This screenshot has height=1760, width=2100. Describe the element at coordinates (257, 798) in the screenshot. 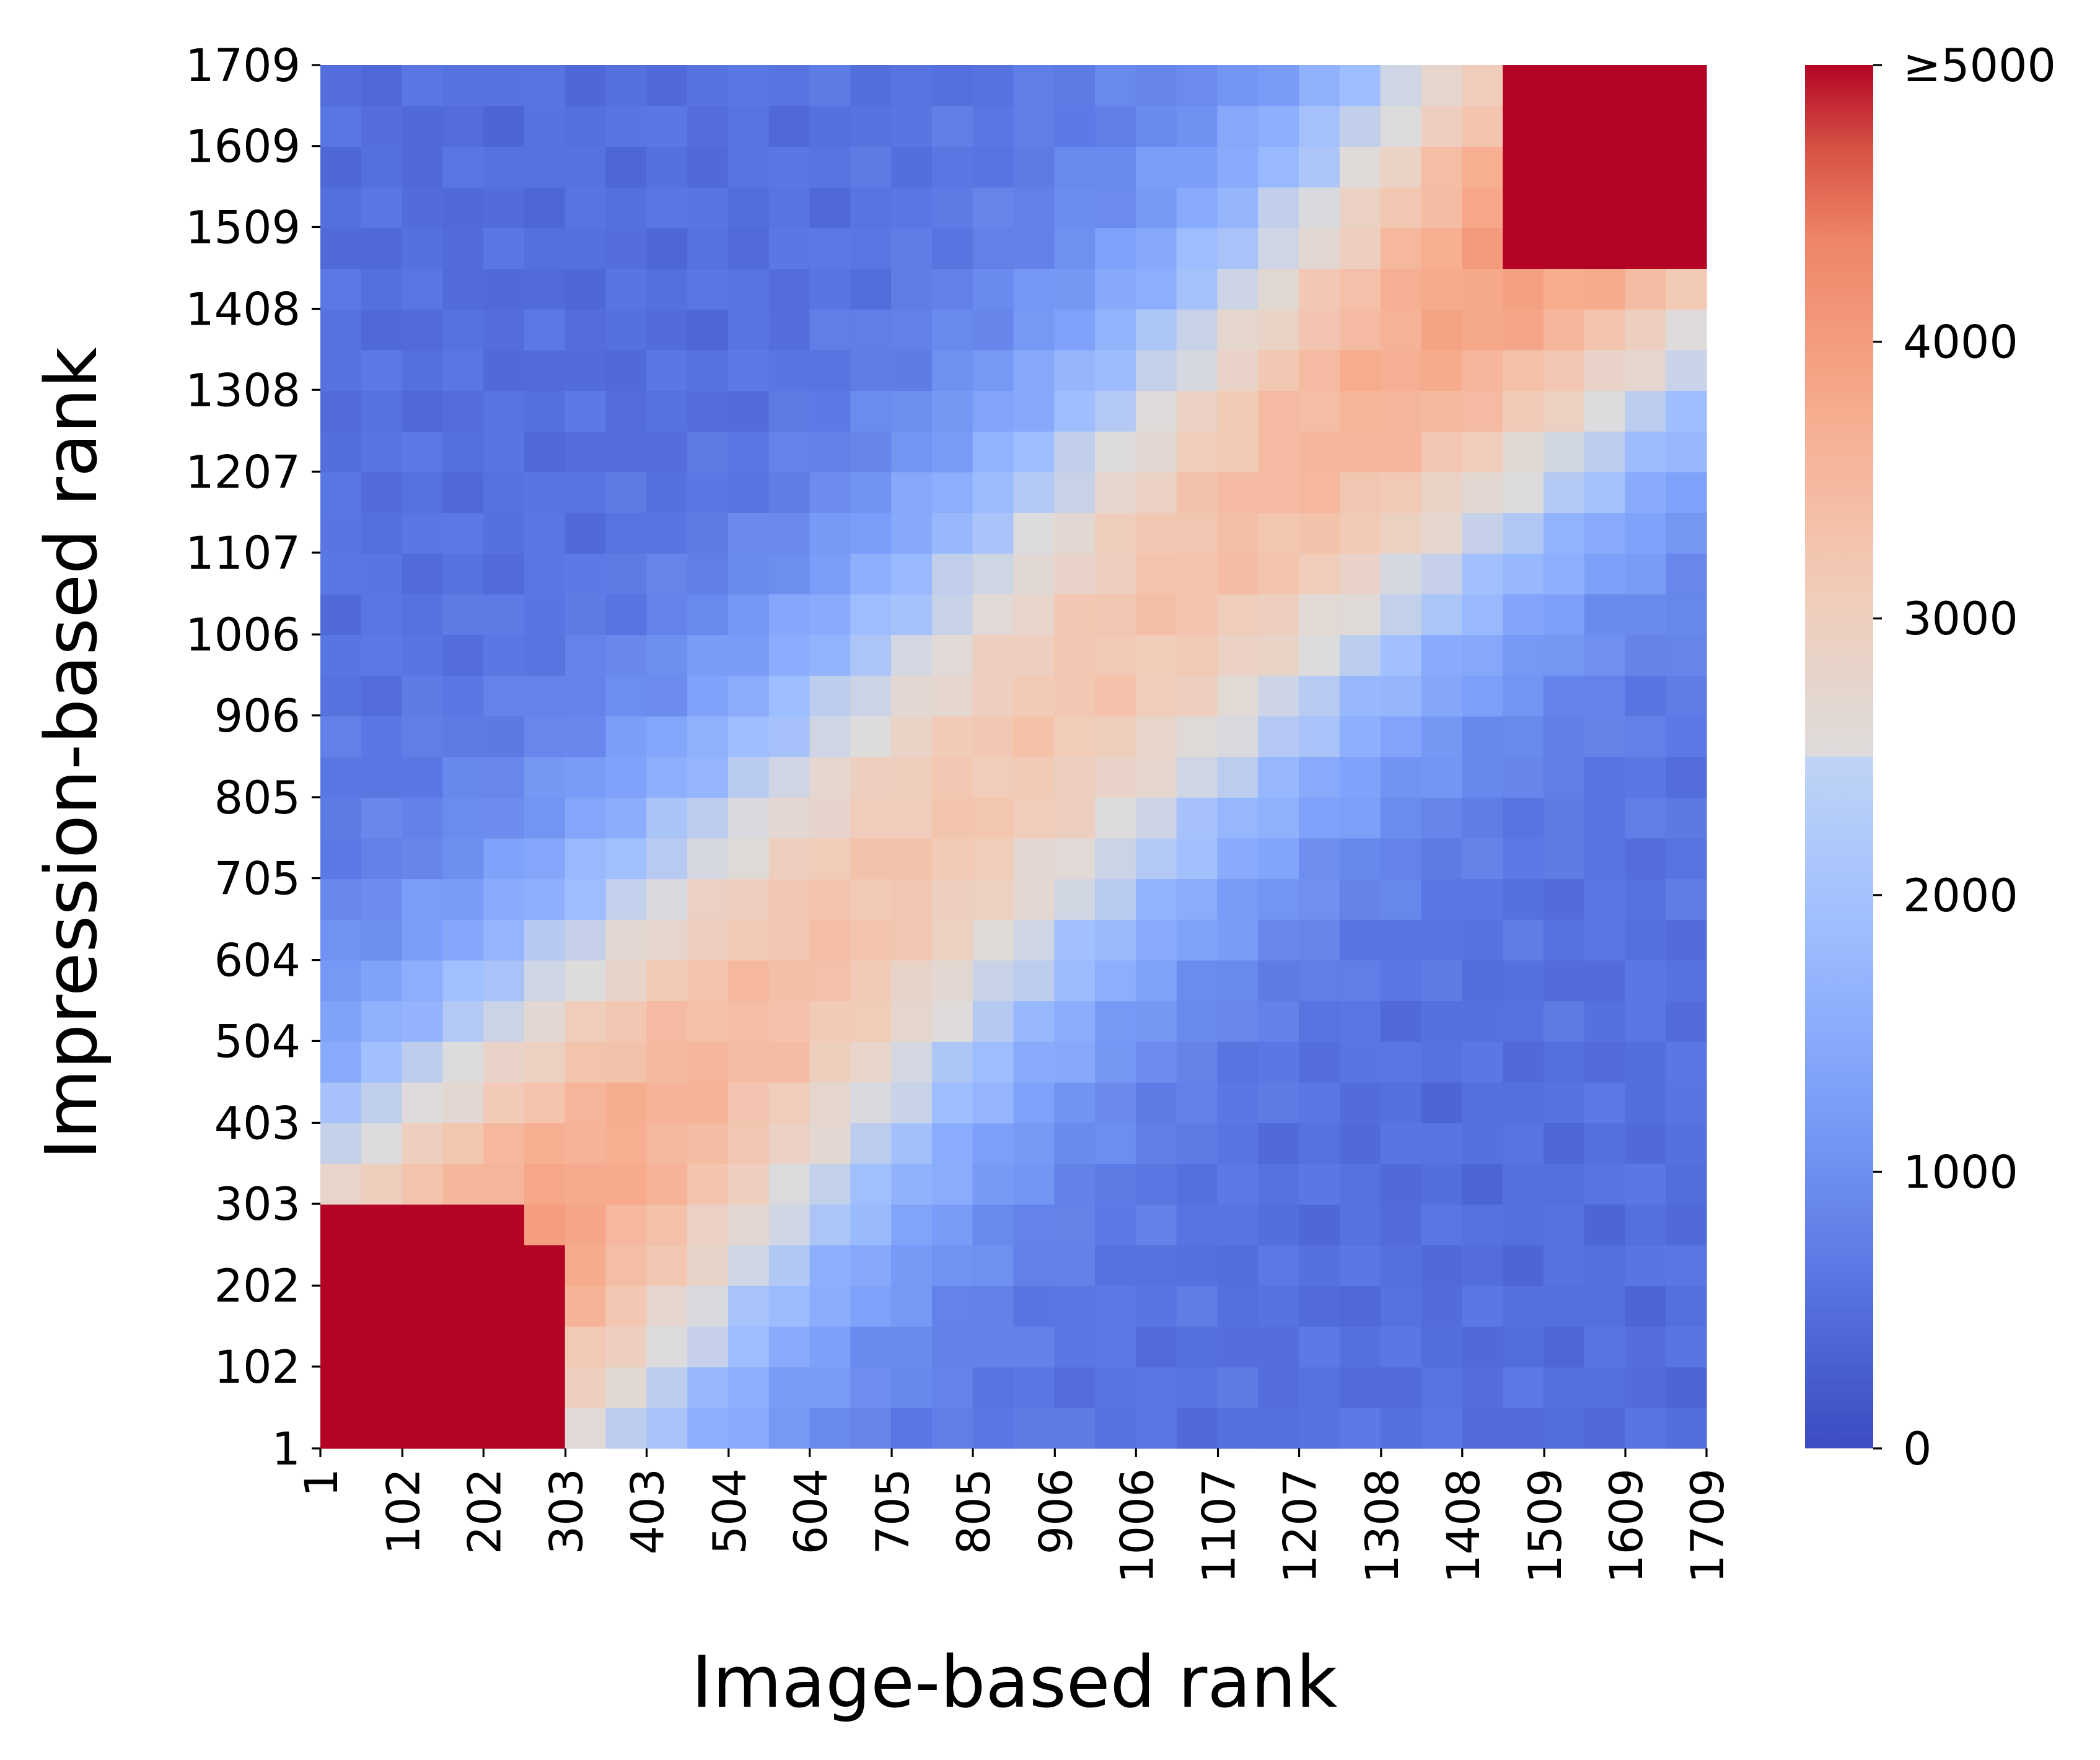

I see `y-tick-label: 805` at that location.